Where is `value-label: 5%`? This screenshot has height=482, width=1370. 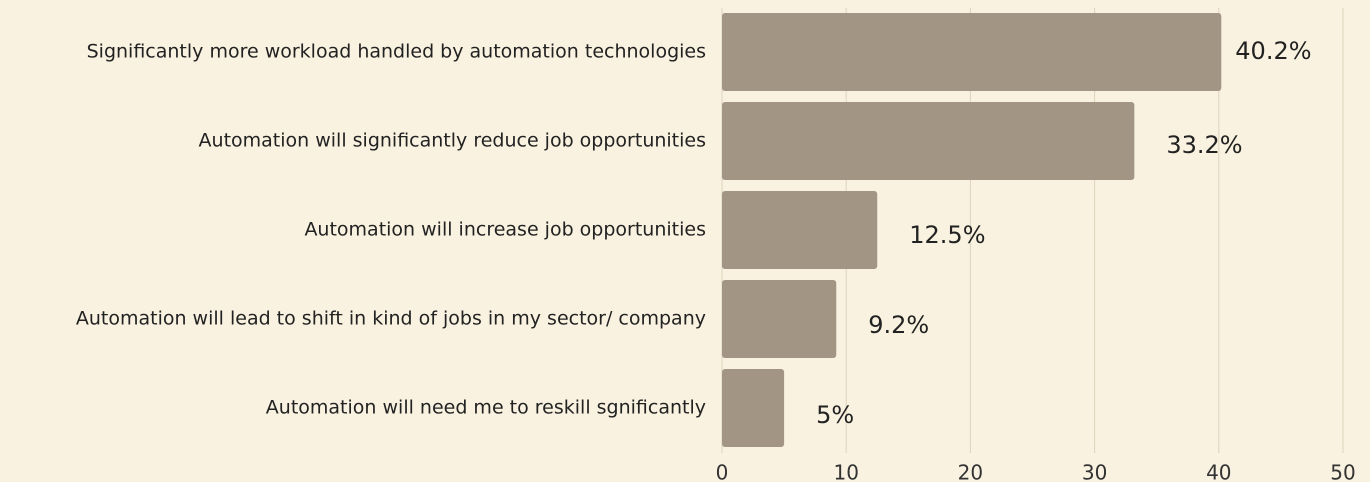 value-label: 5% is located at coordinates (835, 415).